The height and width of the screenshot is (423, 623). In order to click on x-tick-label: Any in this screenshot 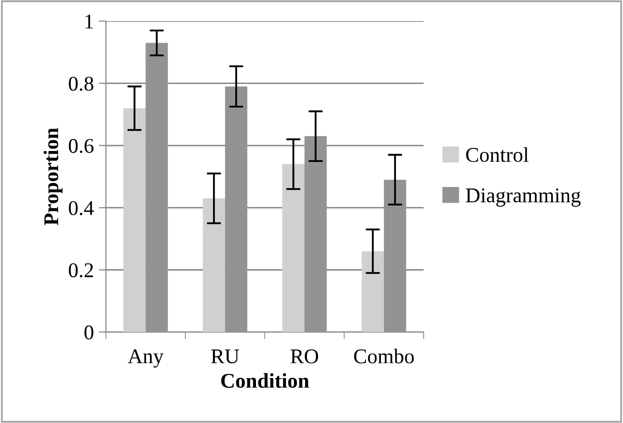, I will do `click(146, 358)`.